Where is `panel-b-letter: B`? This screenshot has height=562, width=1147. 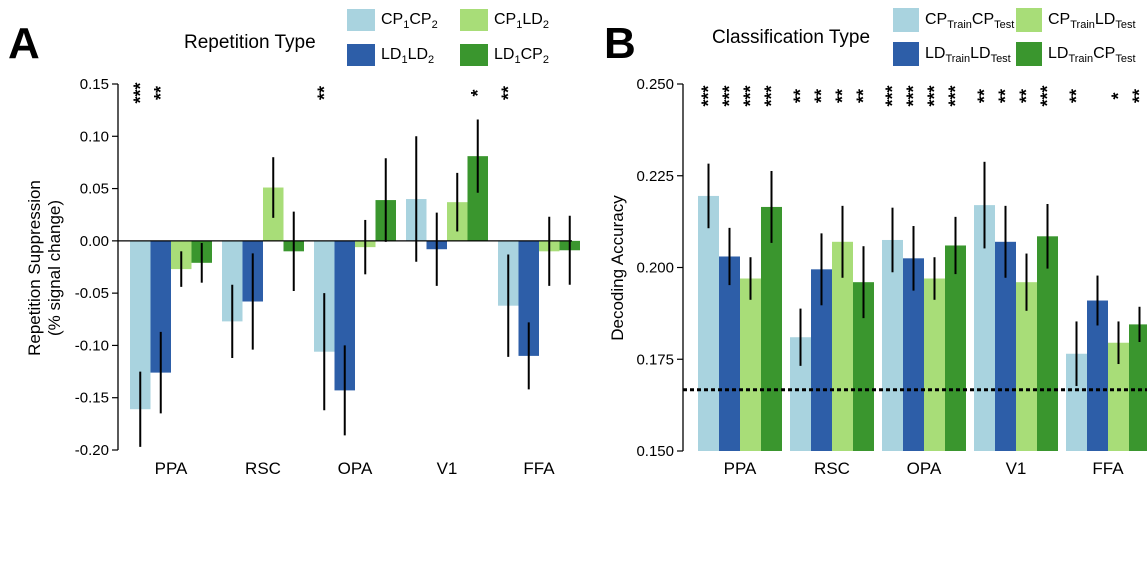 panel-b-letter: B is located at coordinates (620, 43).